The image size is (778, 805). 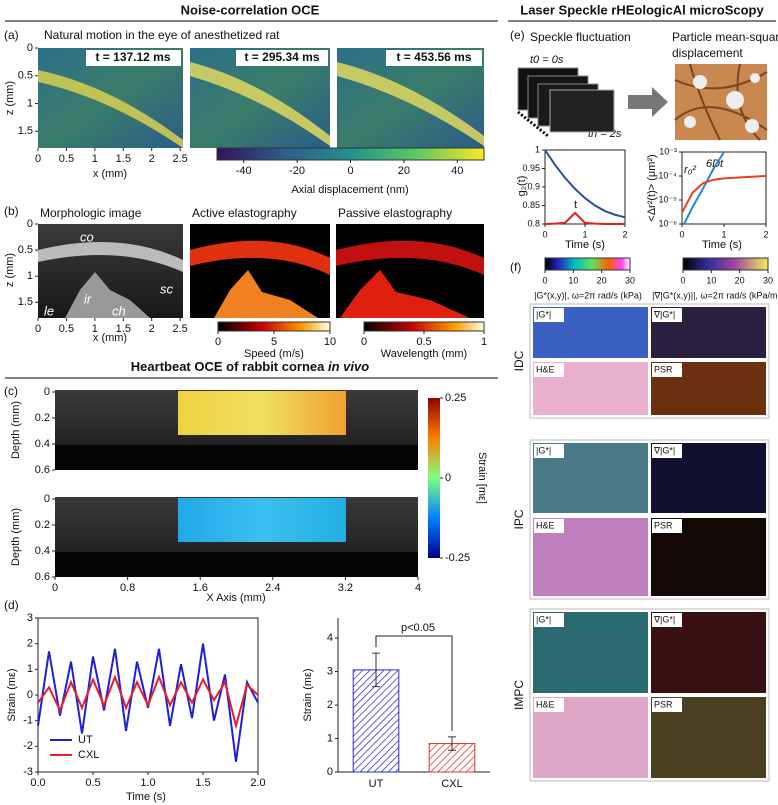 What do you see at coordinates (49, 310) in the screenshot?
I see `tissue-label: le` at bounding box center [49, 310].